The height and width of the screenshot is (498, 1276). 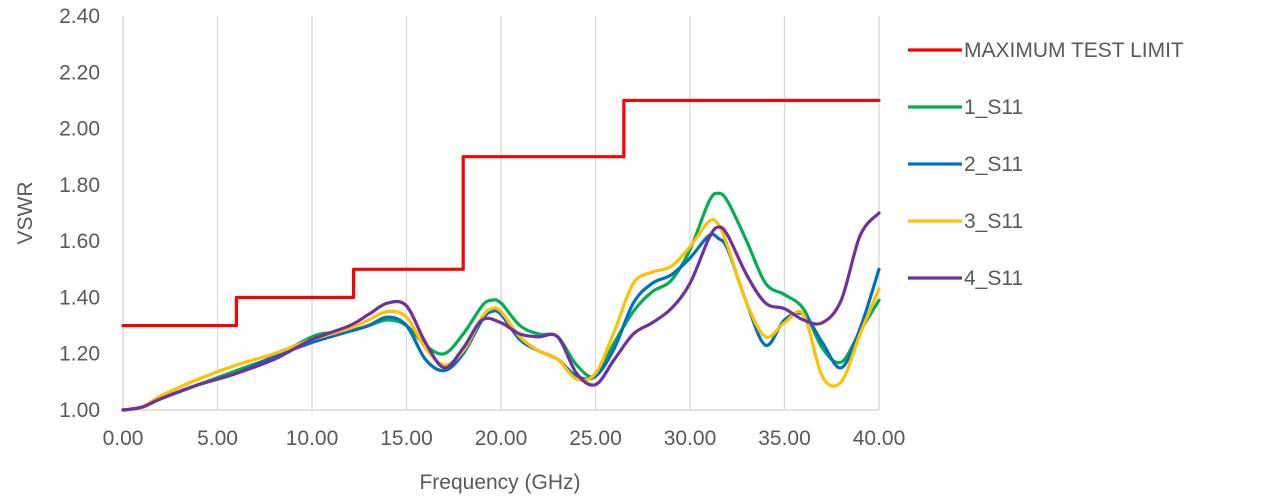 I want to click on y-axis-title: VSWR, so click(x=25, y=213).